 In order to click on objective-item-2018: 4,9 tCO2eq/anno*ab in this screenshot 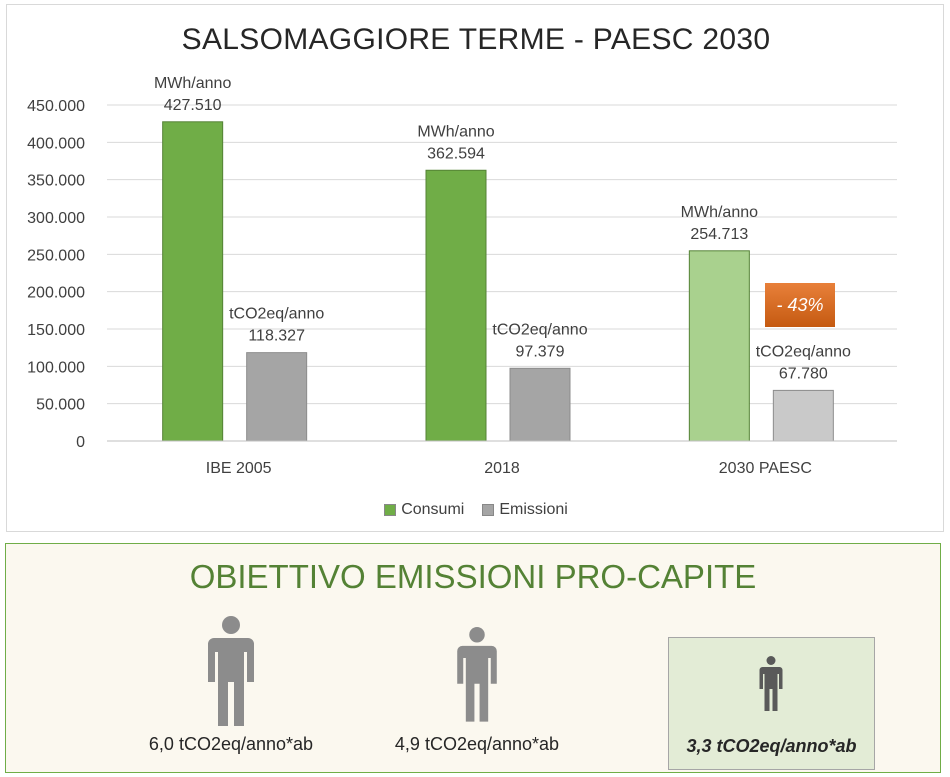, I will do `click(477, 686)`.